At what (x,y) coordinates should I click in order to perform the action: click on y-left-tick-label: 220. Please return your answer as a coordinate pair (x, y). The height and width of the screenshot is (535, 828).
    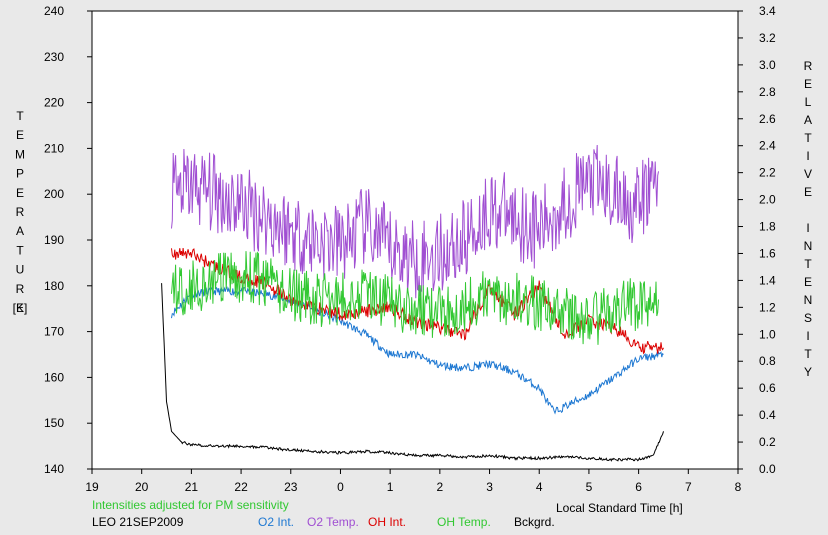
    Looking at the image, I should click on (54, 103).